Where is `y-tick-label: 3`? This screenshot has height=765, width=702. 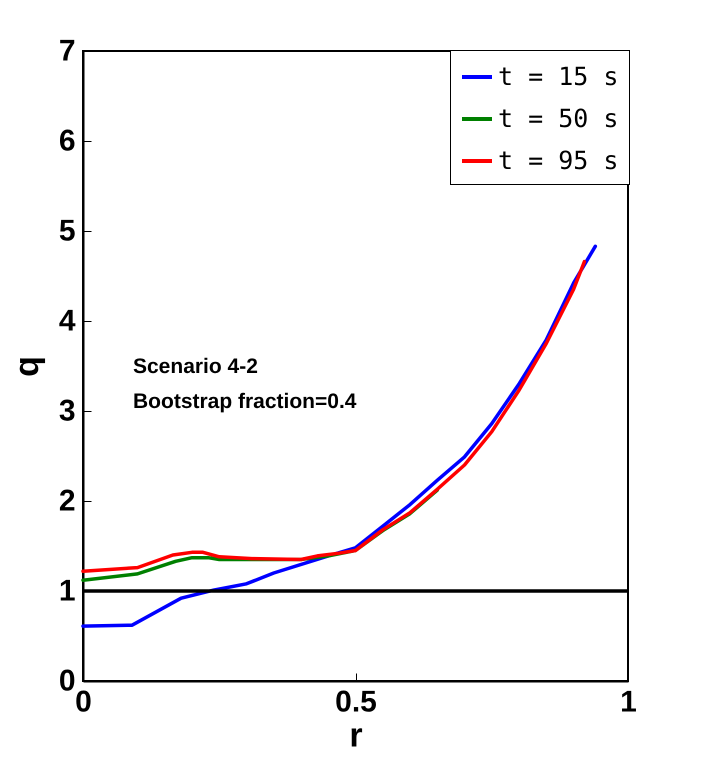
y-tick-label: 3 is located at coordinates (67, 411).